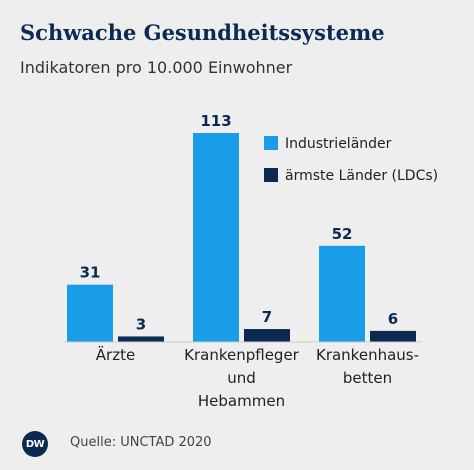 The image size is (474, 470). Describe the element at coordinates (156, 67) in the screenshot. I see `chart-subtitle: Indikatoren pro 10.000 Einwohner` at that location.